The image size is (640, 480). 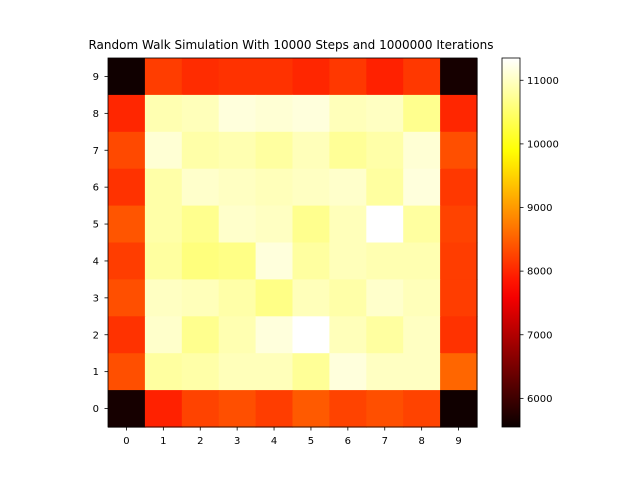 What do you see at coordinates (96, 77) in the screenshot?
I see `y-tick-label: 9` at bounding box center [96, 77].